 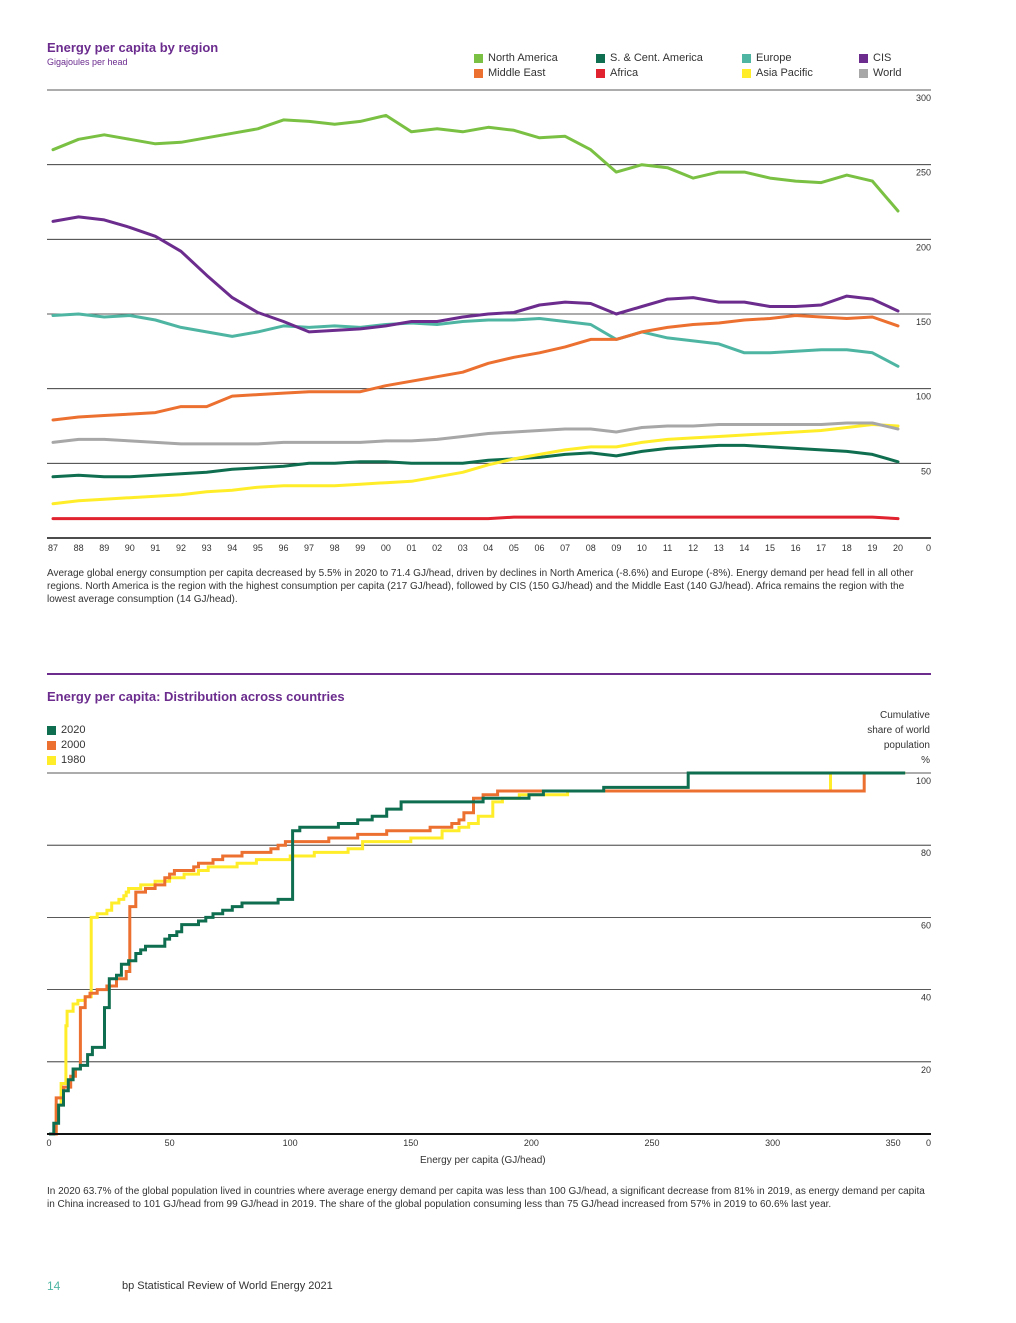 I want to click on x-tick-label: 16, so click(x=796, y=548).